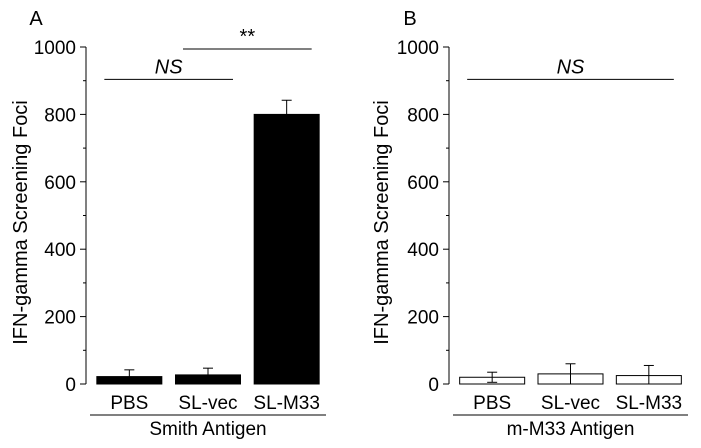  I want to click on panel-a-y-tick-label: 0, so click(70, 385).